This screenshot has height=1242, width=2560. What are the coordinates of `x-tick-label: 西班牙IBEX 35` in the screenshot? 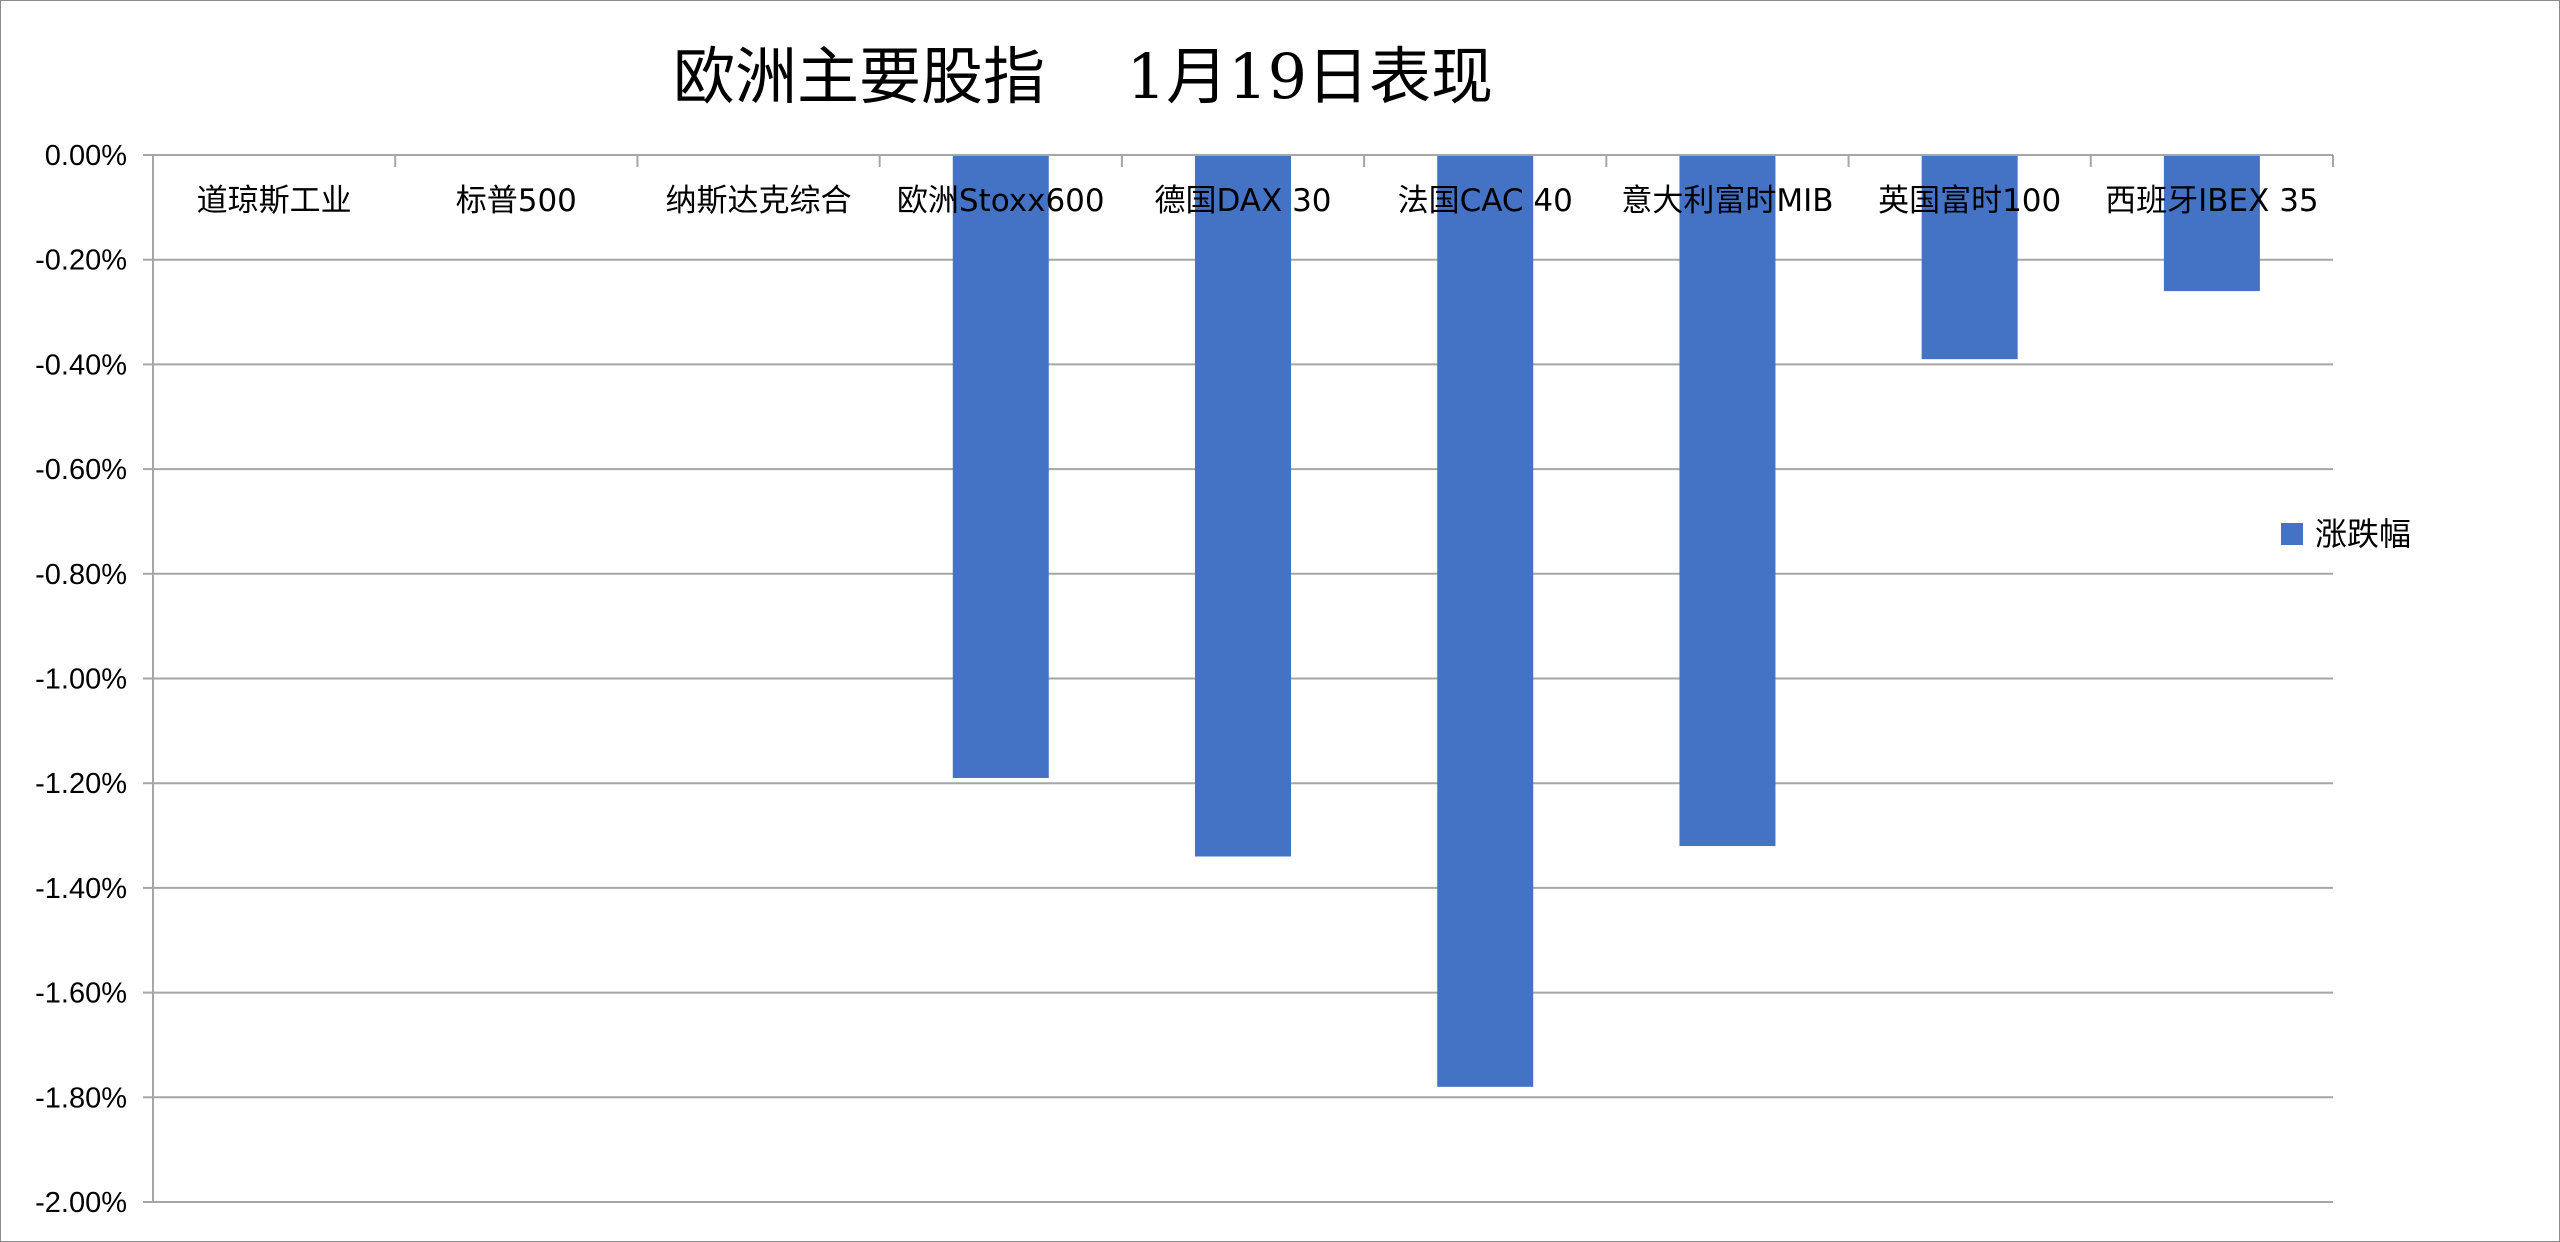 It's located at (2212, 201).